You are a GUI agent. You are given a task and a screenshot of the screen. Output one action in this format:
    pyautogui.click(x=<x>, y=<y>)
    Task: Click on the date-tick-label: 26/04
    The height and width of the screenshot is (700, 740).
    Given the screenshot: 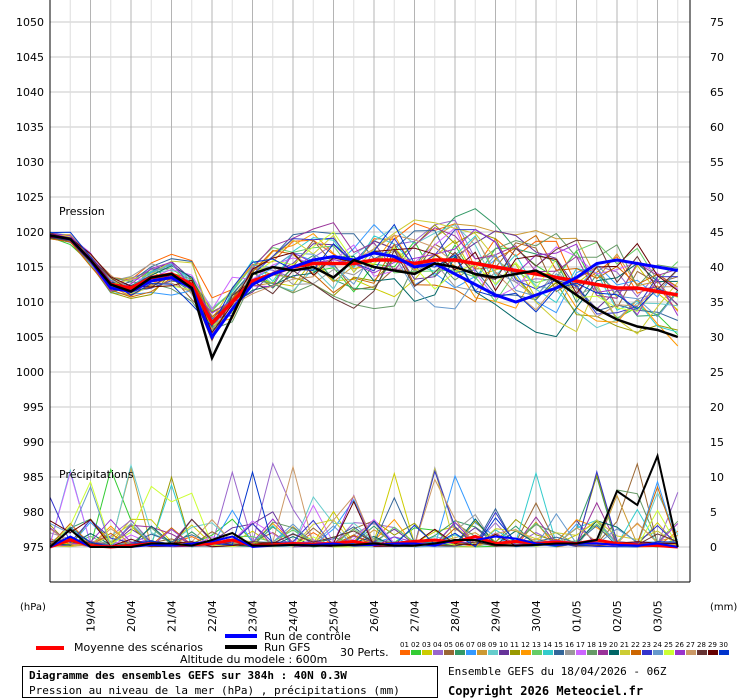 What is the action you would take?
    pyautogui.click(x=374, y=616)
    